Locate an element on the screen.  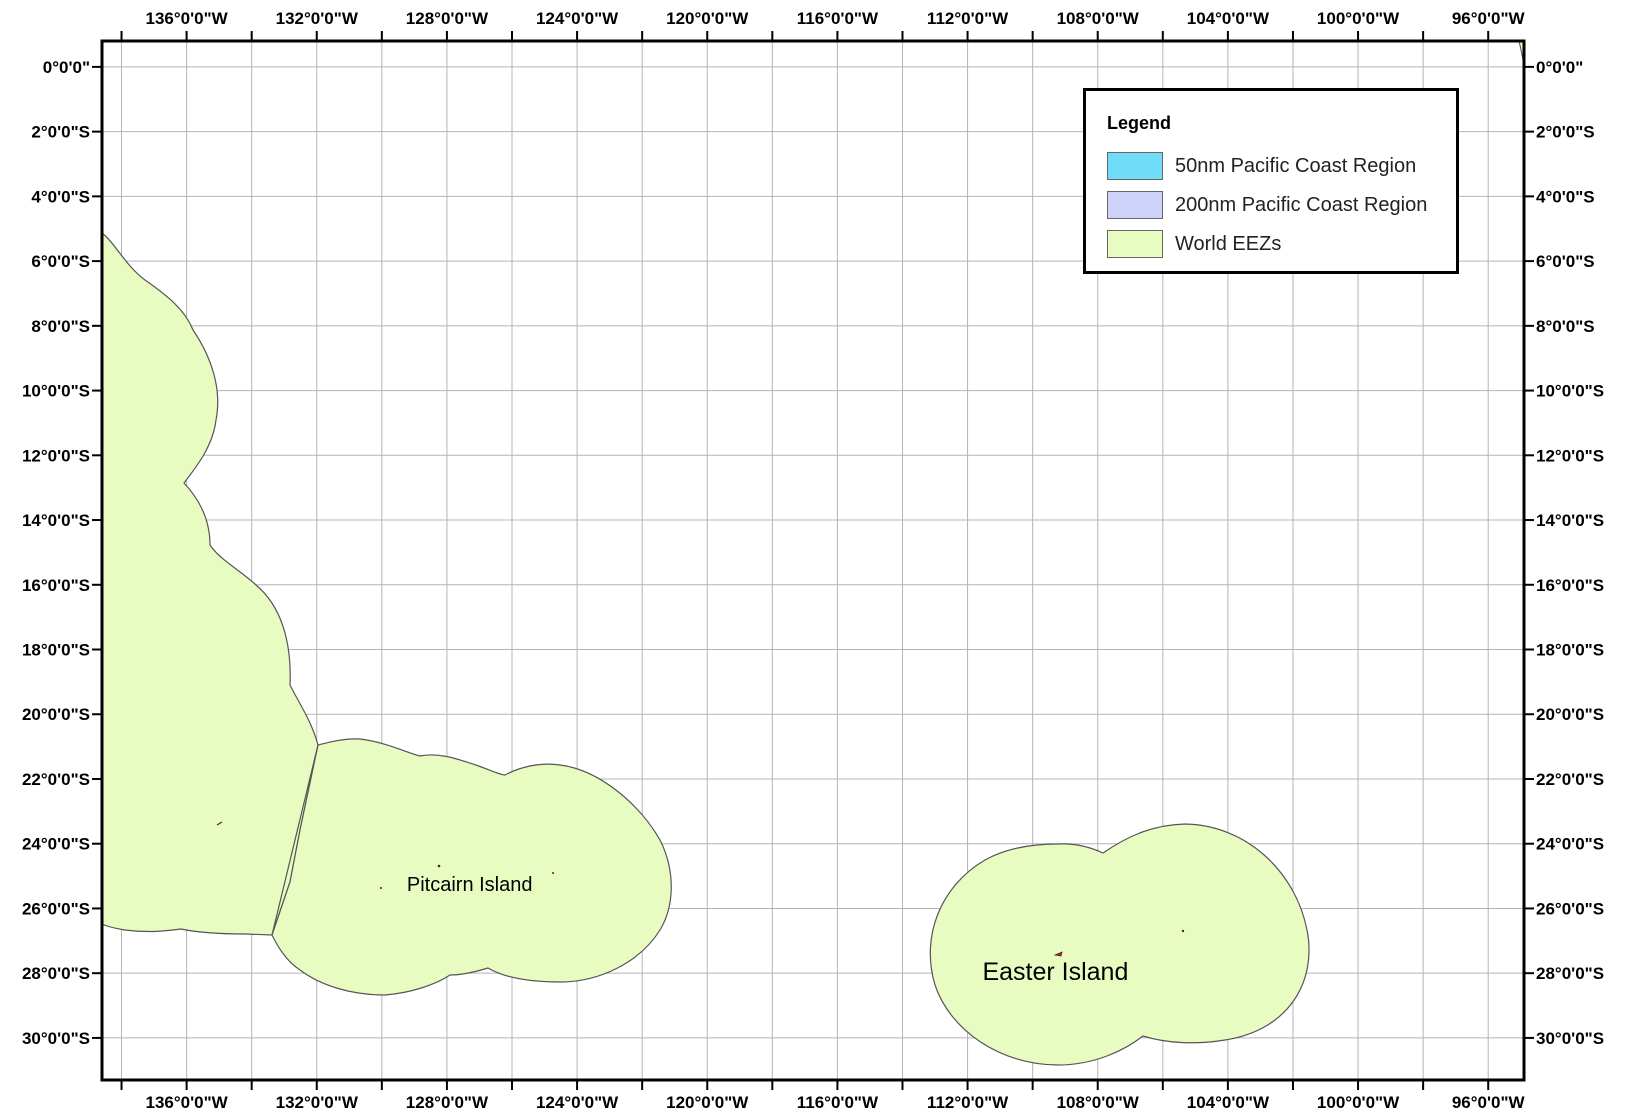
lon-label-bottom: 128°0'0"W is located at coordinates (447, 1102).